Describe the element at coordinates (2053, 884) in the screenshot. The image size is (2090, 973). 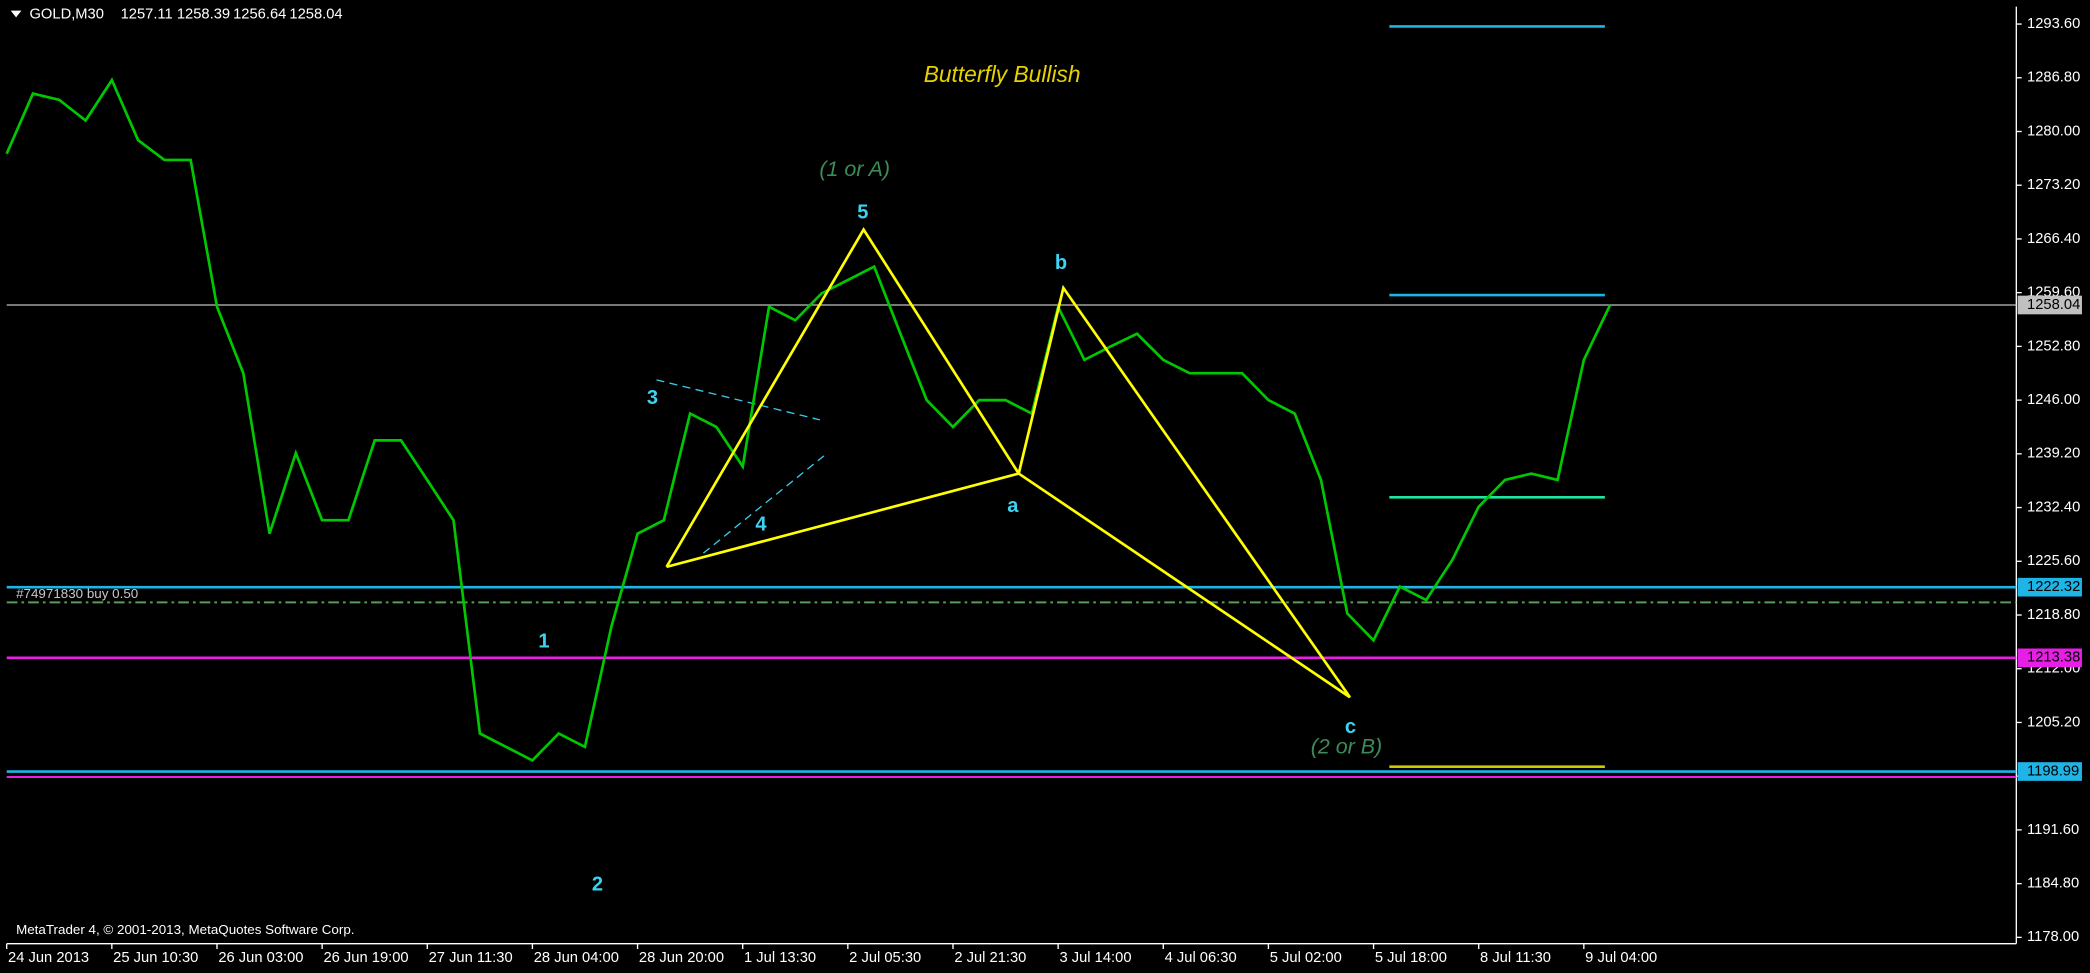
I see `y-tick-label: 1184.80` at that location.